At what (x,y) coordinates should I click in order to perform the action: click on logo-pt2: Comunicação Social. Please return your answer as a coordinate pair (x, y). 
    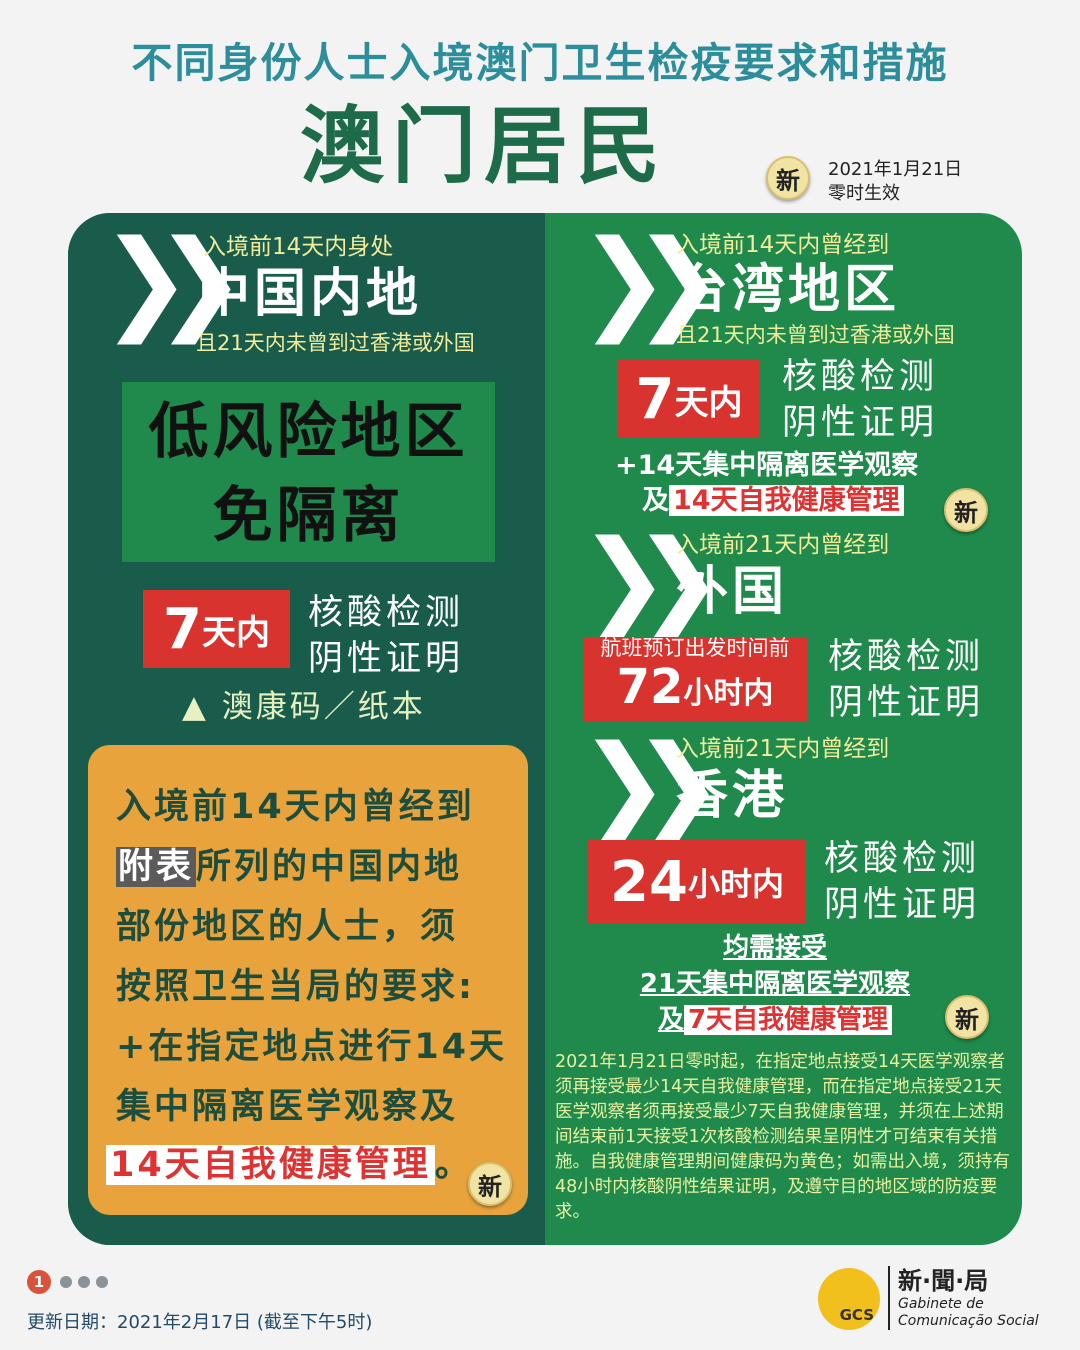
    Looking at the image, I should click on (968, 1321).